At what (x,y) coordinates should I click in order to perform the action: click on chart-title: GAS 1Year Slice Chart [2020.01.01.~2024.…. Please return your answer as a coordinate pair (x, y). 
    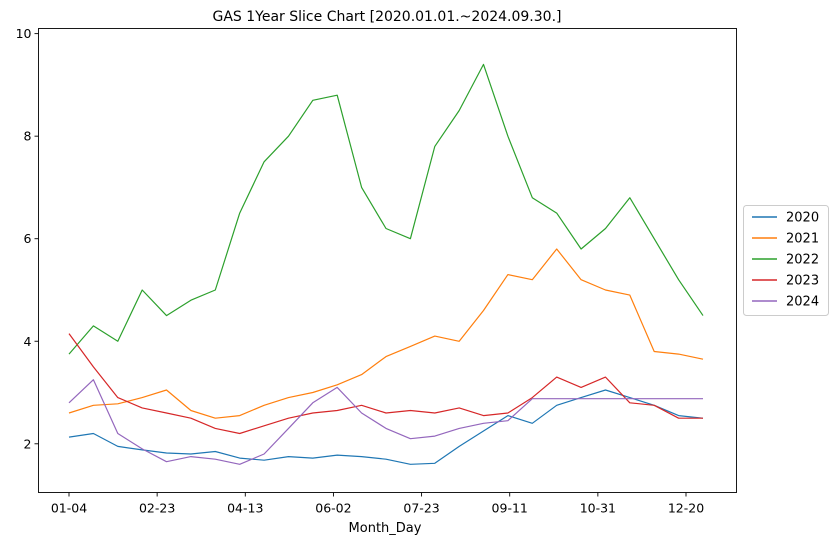
    Looking at the image, I should click on (387, 17).